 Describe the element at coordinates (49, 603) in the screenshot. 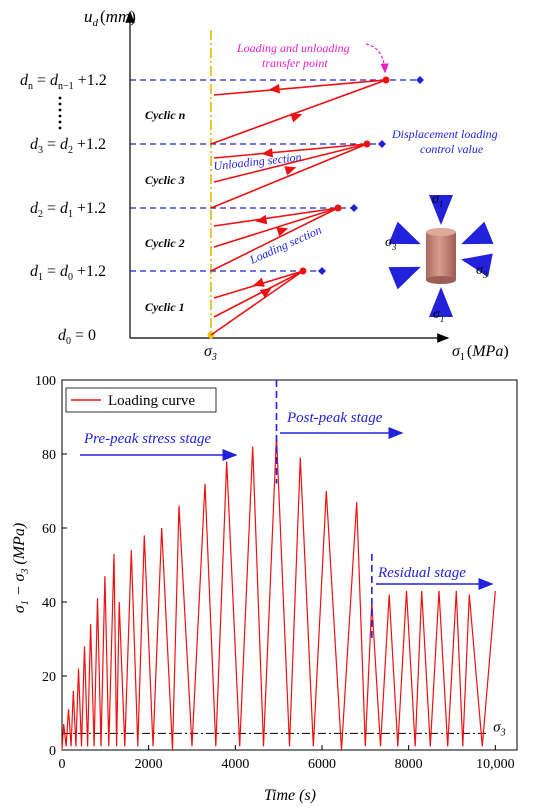

I see `y-tick-label: 40` at that location.